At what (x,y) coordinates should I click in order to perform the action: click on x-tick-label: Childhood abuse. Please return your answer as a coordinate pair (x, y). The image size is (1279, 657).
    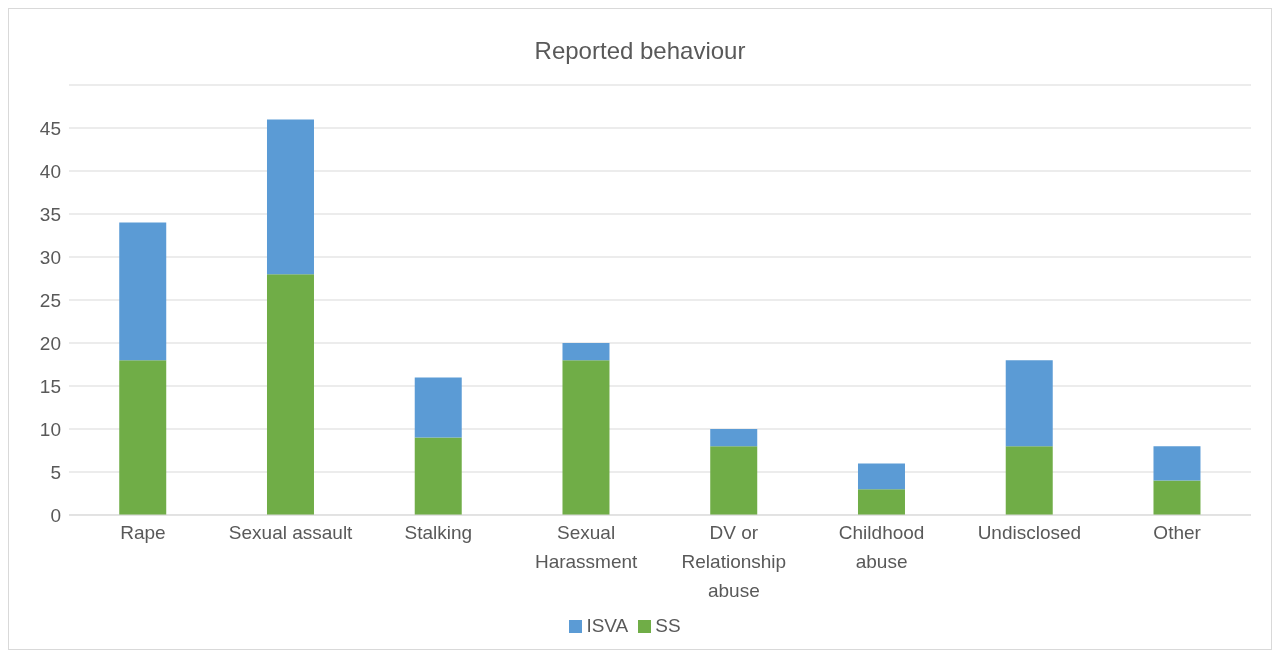
    Looking at the image, I should click on (881, 547).